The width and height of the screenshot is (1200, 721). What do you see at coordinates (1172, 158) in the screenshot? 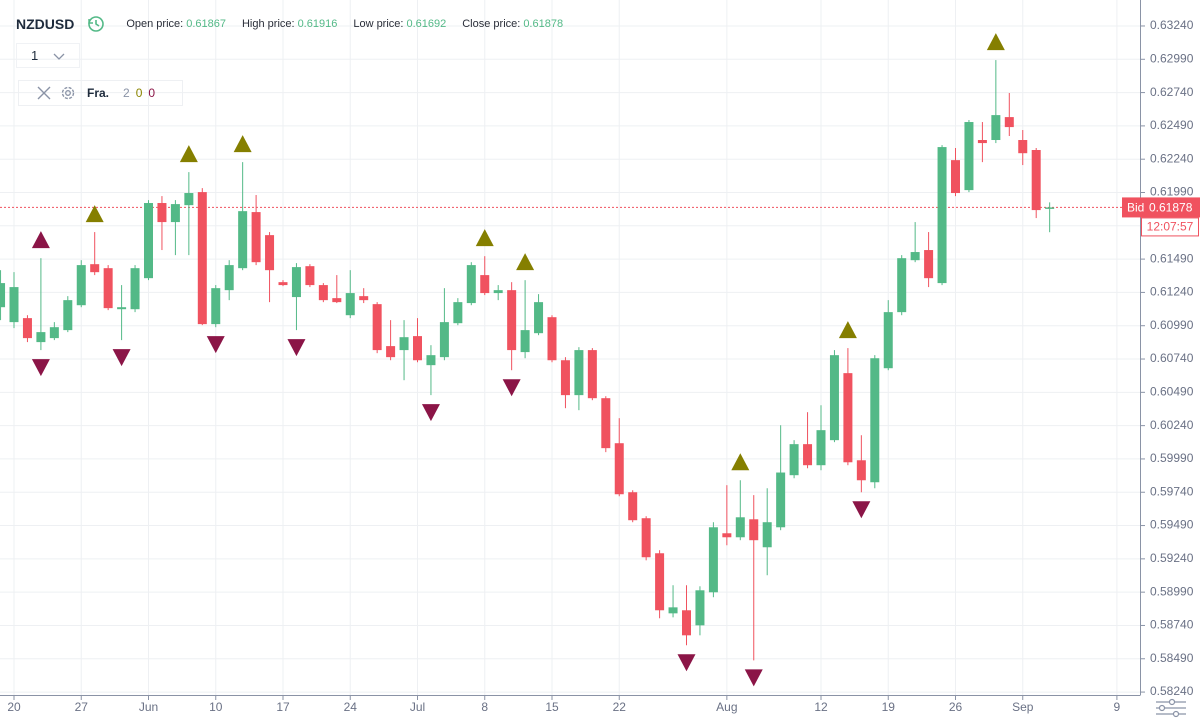
I see `y-tick-label: 0.62240` at bounding box center [1172, 158].